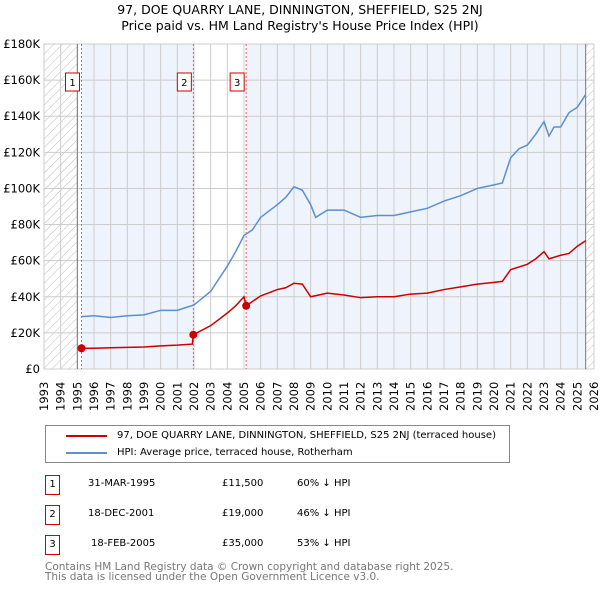 The image size is (600, 590). Describe the element at coordinates (161, 396) in the screenshot. I see `x-tick-label: 2000` at that location.